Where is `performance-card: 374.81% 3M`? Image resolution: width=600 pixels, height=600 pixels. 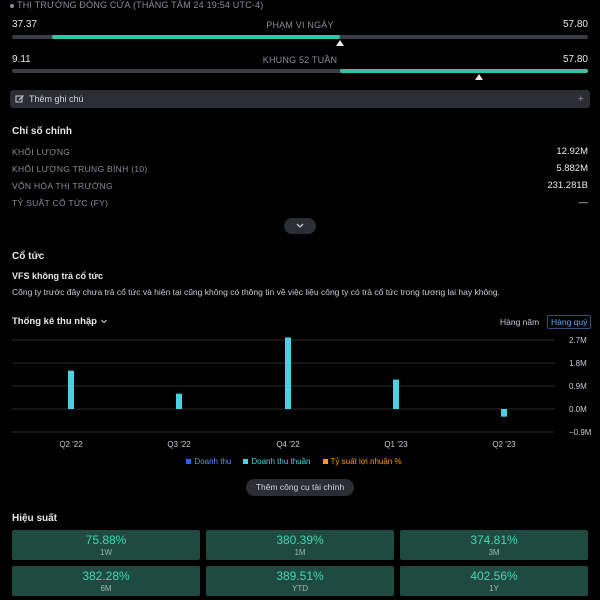 performance-card: 374.81% 3M is located at coordinates (494, 545).